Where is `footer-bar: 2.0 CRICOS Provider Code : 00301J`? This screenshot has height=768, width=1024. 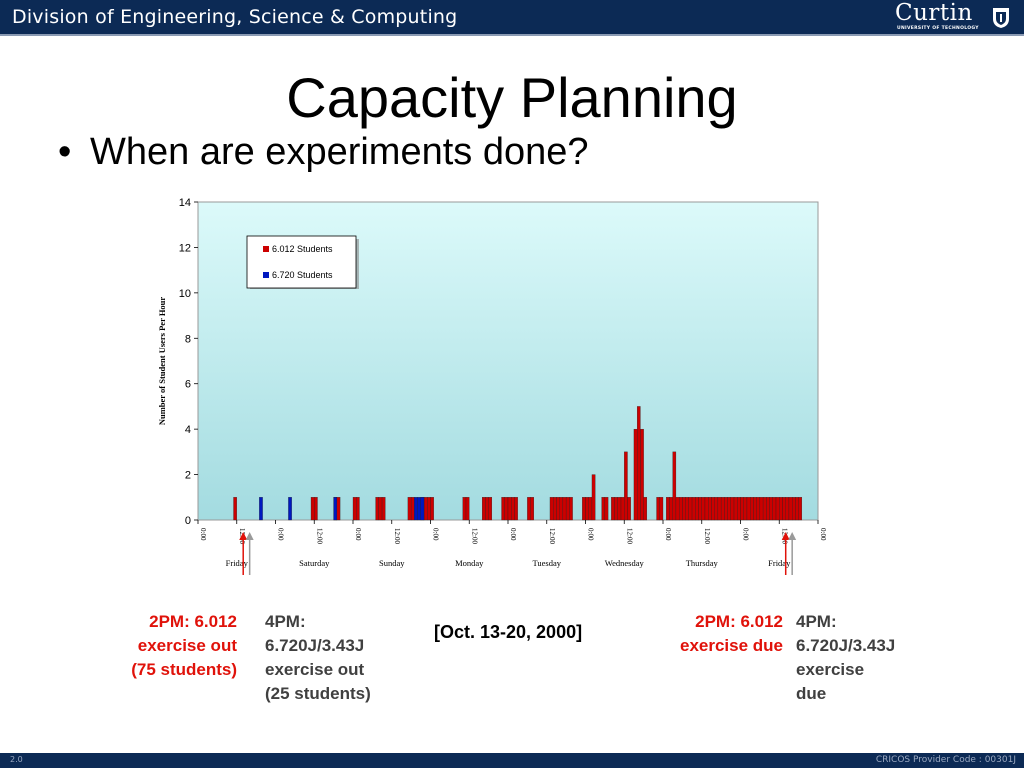
footer-bar: 2.0 CRICOS Provider Code : 00301J is located at coordinates (512, 760).